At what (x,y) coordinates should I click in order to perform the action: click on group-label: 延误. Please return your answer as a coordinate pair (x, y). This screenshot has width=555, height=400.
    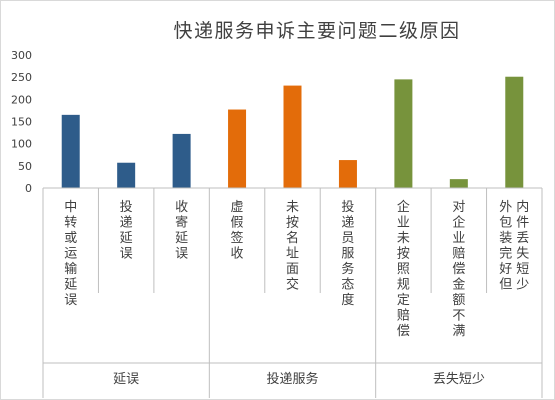
    Looking at the image, I should click on (126, 379).